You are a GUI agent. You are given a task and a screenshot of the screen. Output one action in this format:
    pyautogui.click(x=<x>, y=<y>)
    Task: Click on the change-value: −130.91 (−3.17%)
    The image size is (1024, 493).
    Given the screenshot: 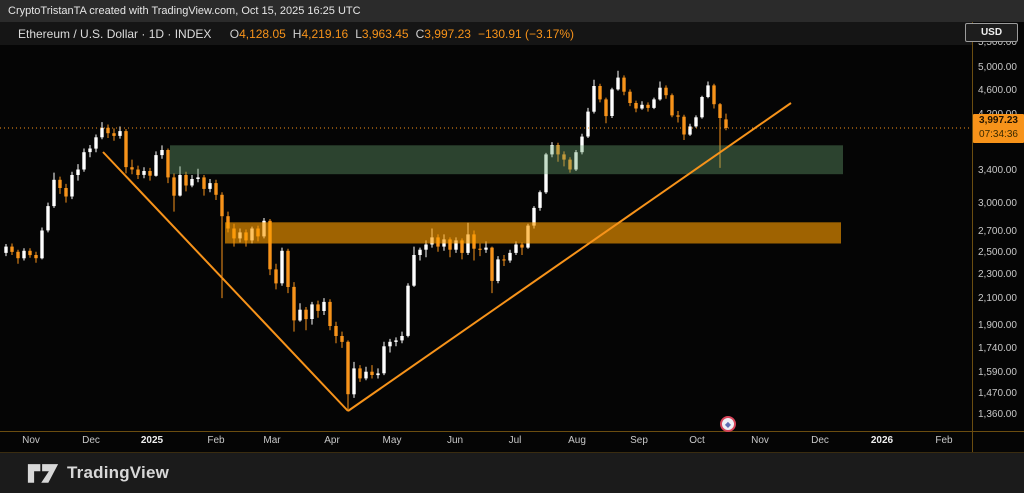 What is the action you would take?
    pyautogui.click(x=526, y=34)
    